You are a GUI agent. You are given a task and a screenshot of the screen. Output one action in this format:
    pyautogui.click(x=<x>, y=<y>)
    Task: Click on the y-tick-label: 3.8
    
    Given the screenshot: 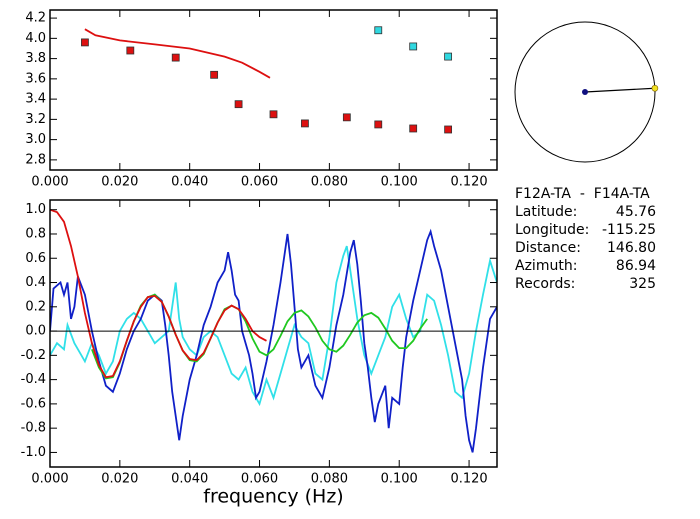 What is the action you would take?
    pyautogui.click(x=35, y=58)
    